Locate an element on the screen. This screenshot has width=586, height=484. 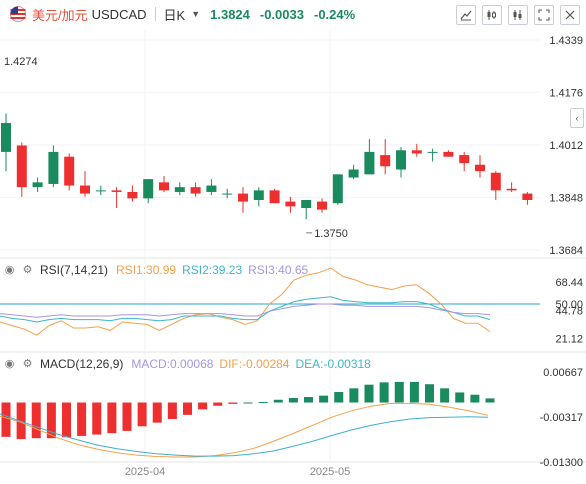
macd-line-dif is located at coordinates (244, 430).